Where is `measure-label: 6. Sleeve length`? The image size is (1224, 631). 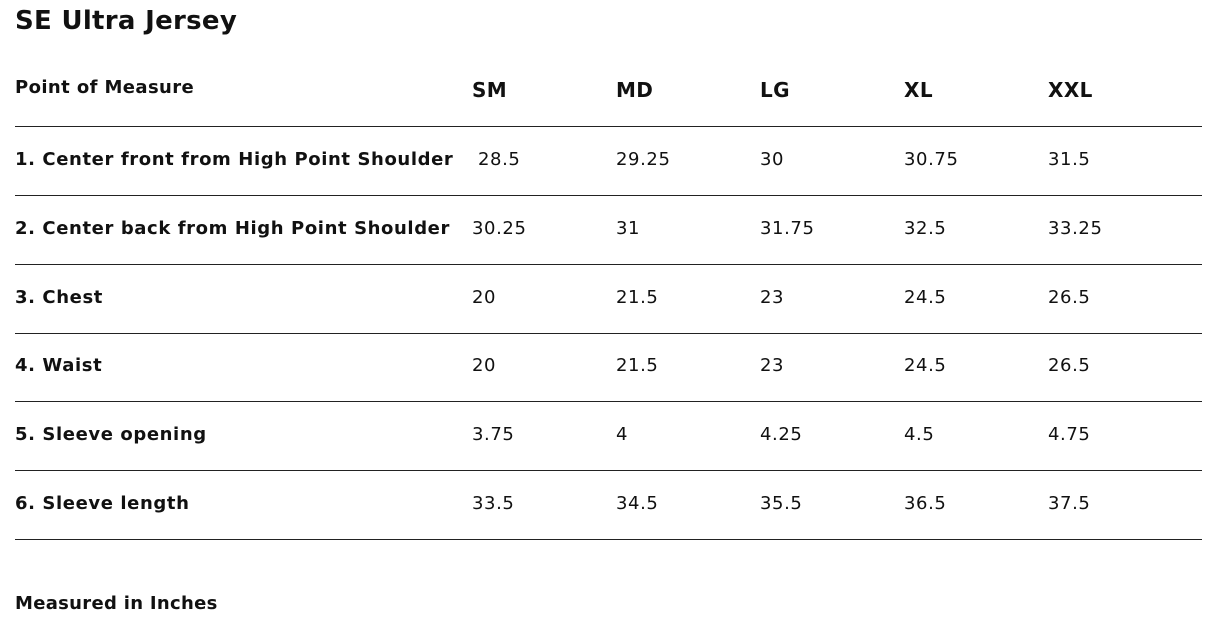
measure-label: 6. Sleeve length is located at coordinates (102, 503).